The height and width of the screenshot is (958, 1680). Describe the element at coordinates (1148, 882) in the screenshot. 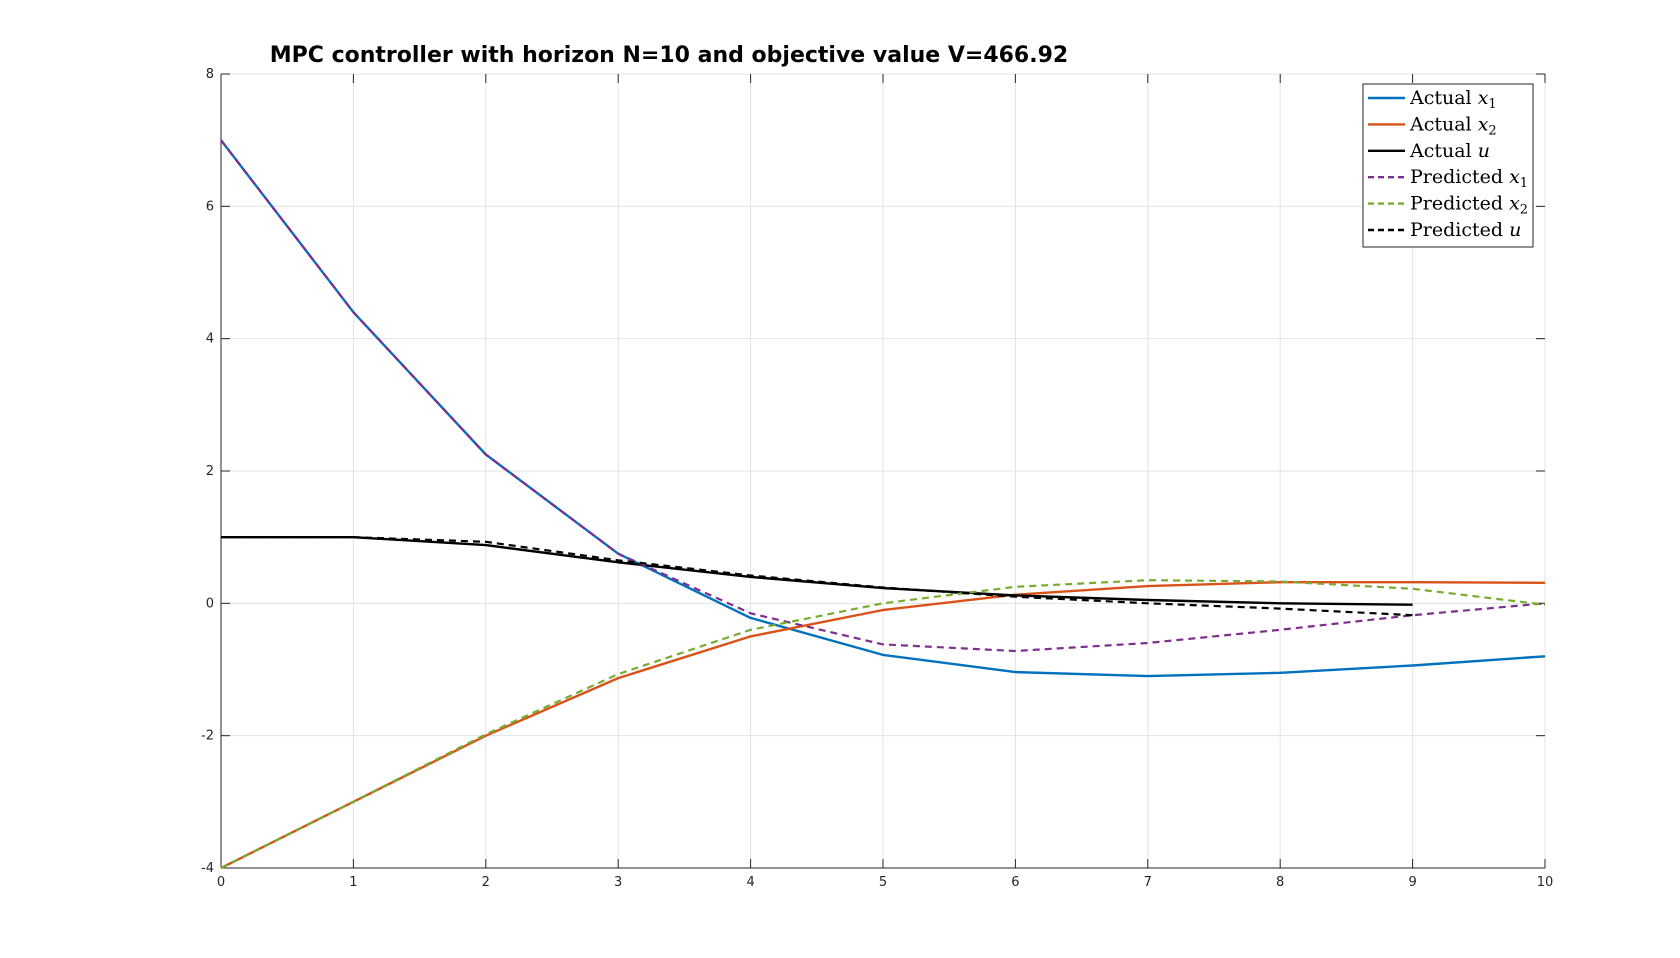

I see `x-tick-label: 7` at that location.